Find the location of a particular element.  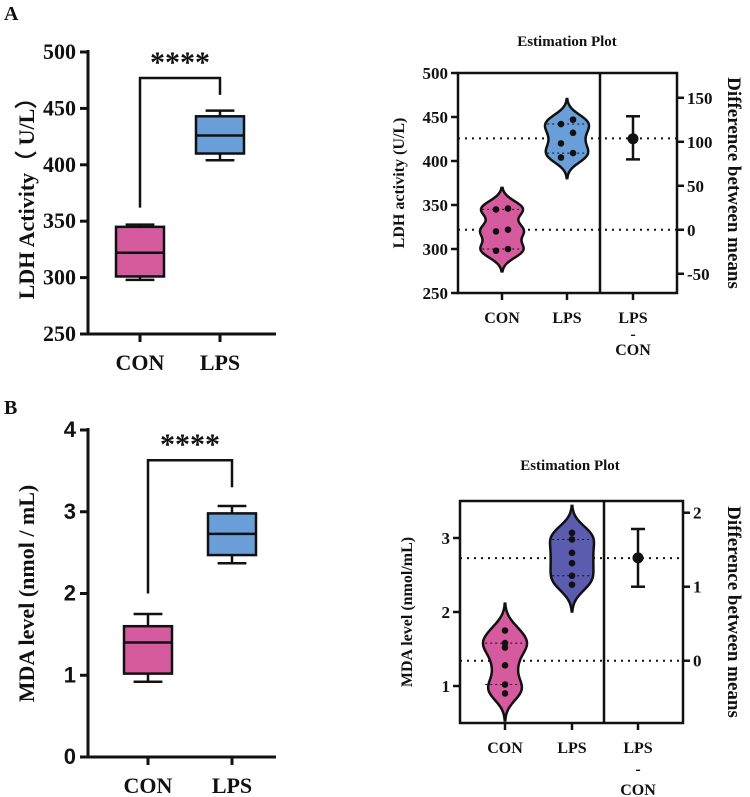

y-axis-label: MDA level (nmol/mL) is located at coordinates (407, 612).